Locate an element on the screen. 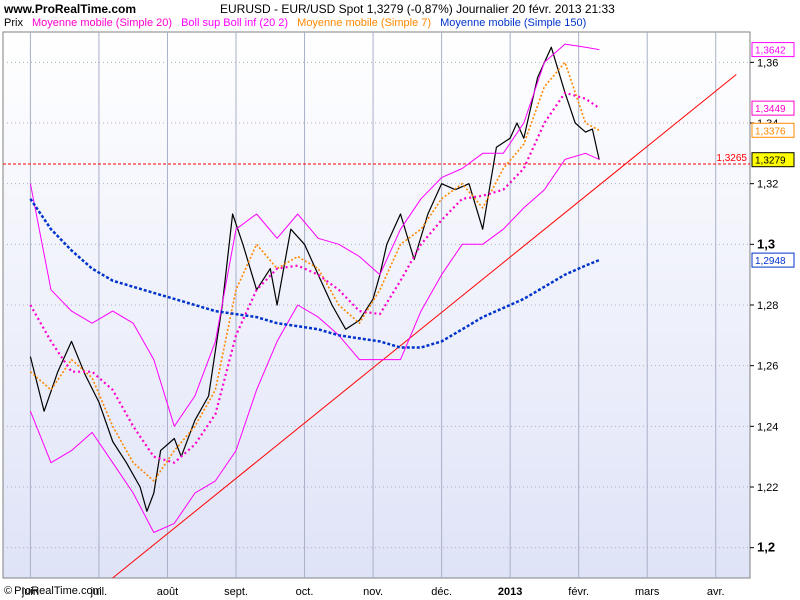  x-tick-label: juil. is located at coordinates (99, 592).